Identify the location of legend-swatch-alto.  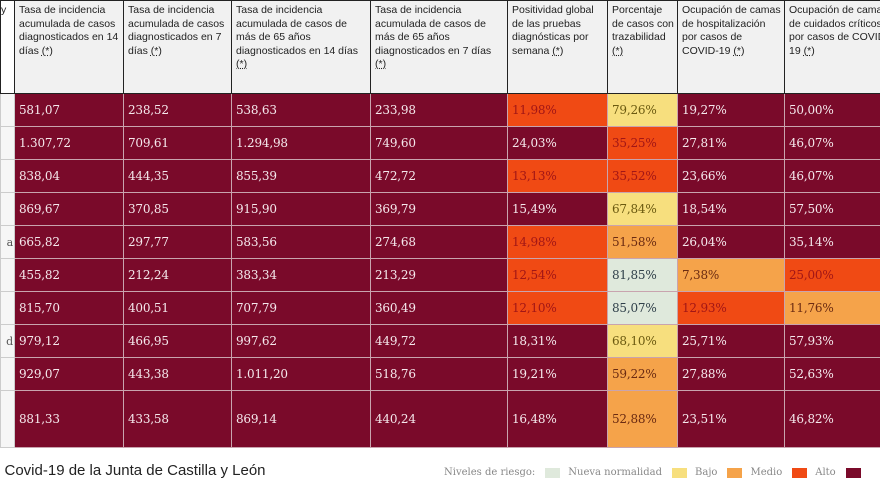
(800, 472).